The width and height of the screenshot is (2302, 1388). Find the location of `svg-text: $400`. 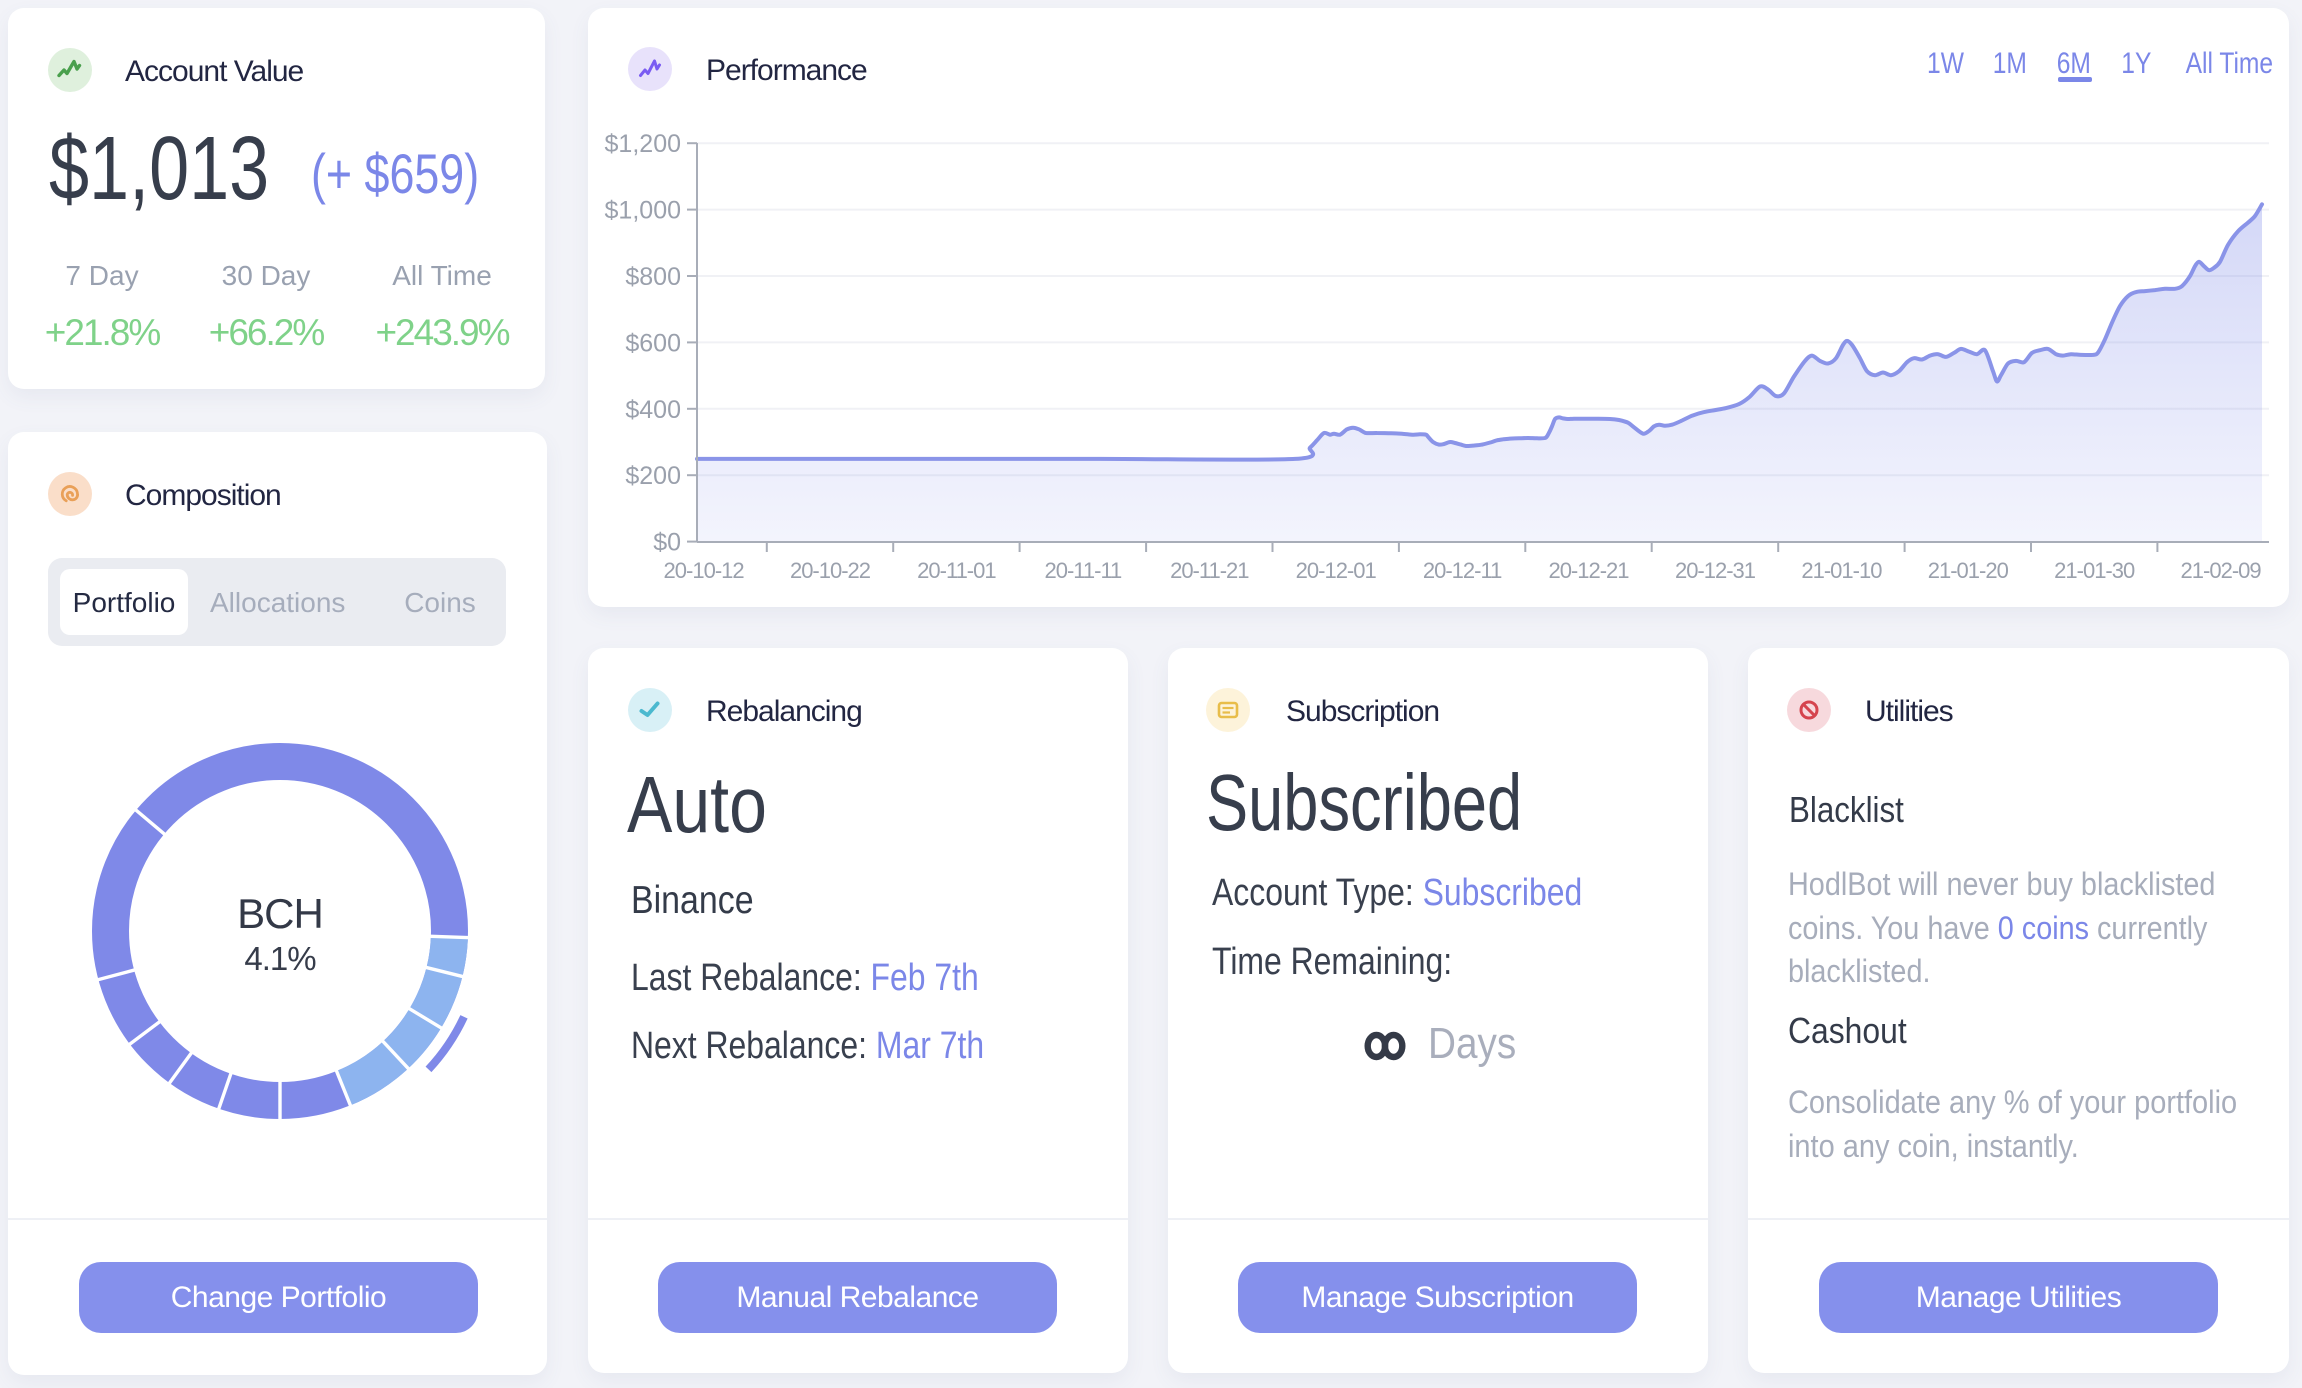

svg-text: $400 is located at coordinates (653, 410).